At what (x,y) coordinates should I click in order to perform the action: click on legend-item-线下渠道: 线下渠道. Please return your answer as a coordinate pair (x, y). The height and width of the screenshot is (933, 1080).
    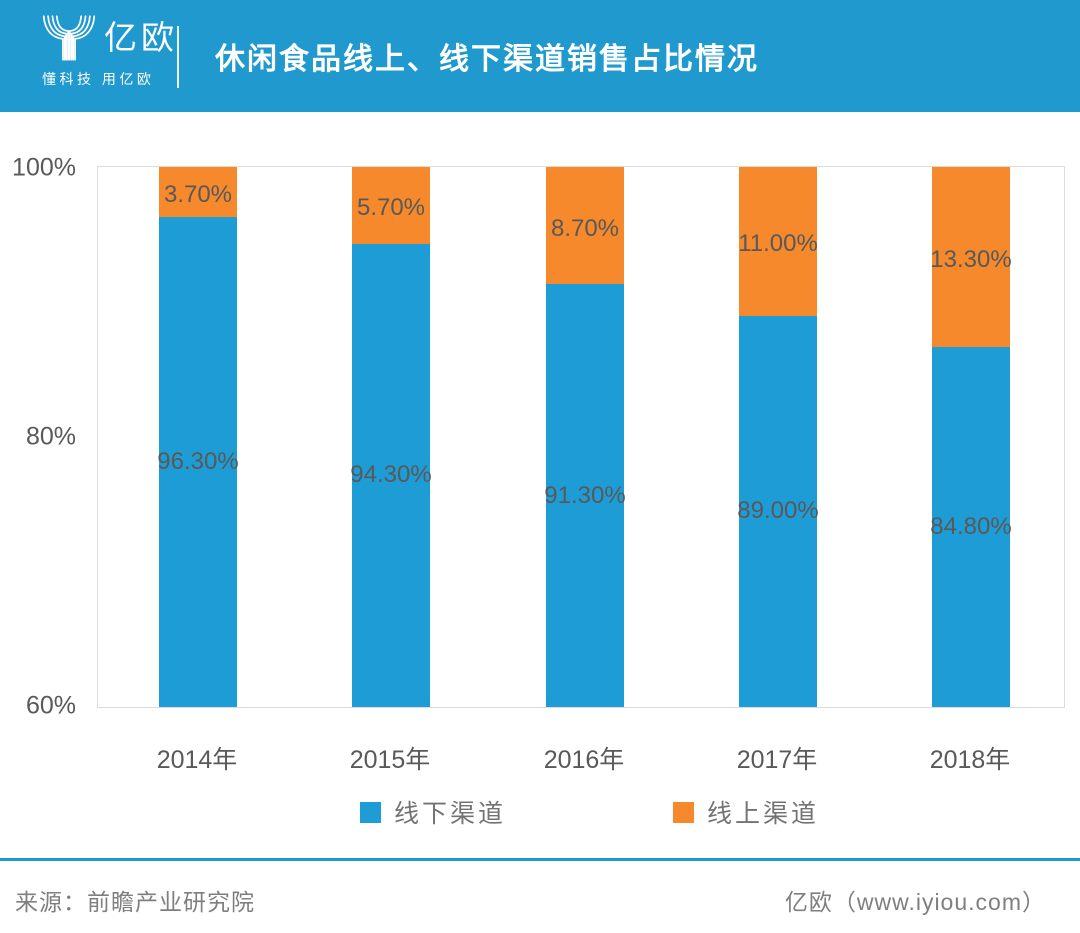
    Looking at the image, I should click on (433, 813).